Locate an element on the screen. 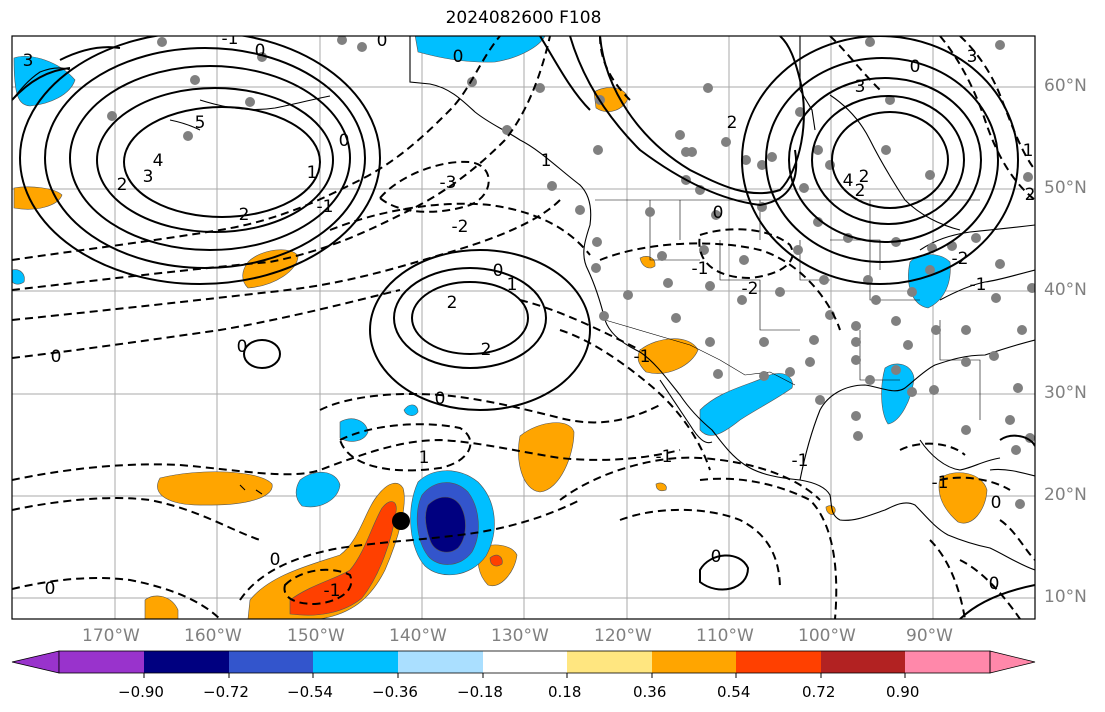 This screenshot has height=712, width=1105. lat-label-60n: 60°N is located at coordinates (1065, 86).